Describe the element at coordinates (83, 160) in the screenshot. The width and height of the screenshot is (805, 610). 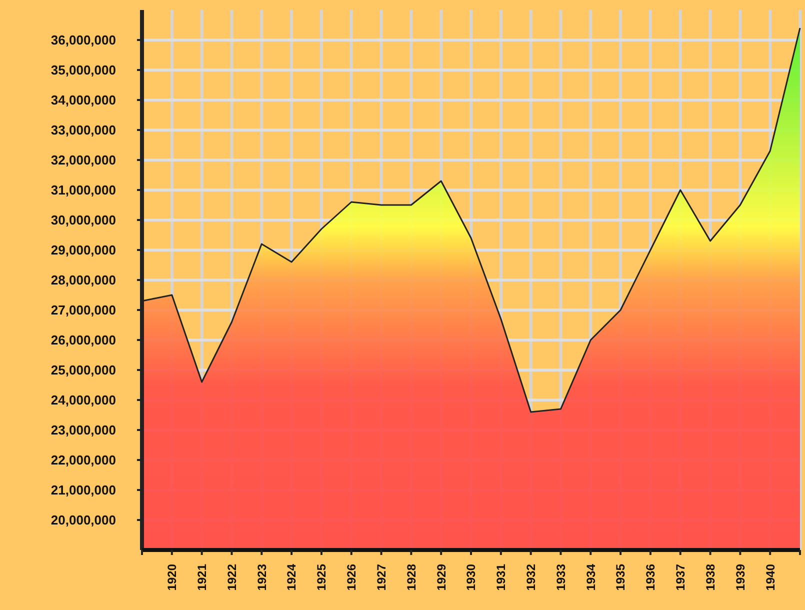
I see `y-tick-label: 32,000,000` at that location.